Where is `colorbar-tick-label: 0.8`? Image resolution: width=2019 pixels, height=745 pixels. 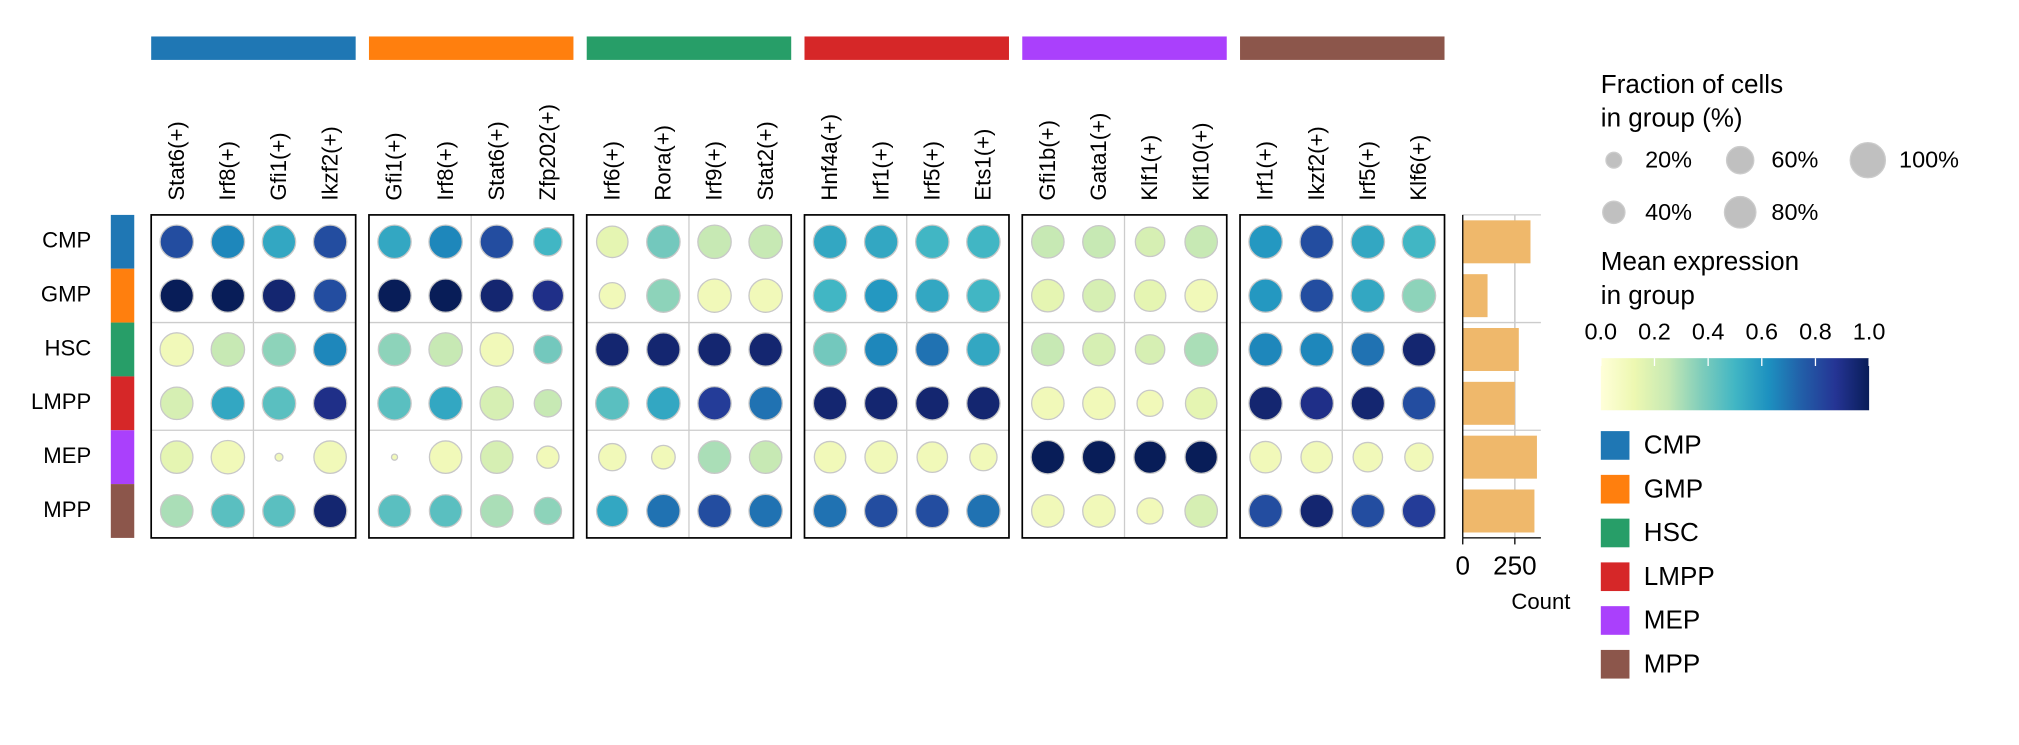 colorbar-tick-label: 0.8 is located at coordinates (1815, 332).